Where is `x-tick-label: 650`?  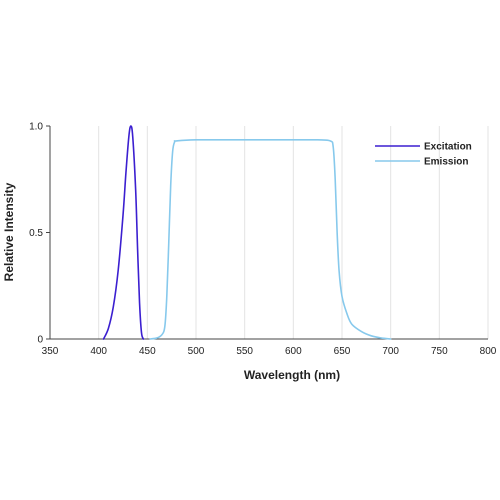 x-tick-label: 650 is located at coordinates (342, 351).